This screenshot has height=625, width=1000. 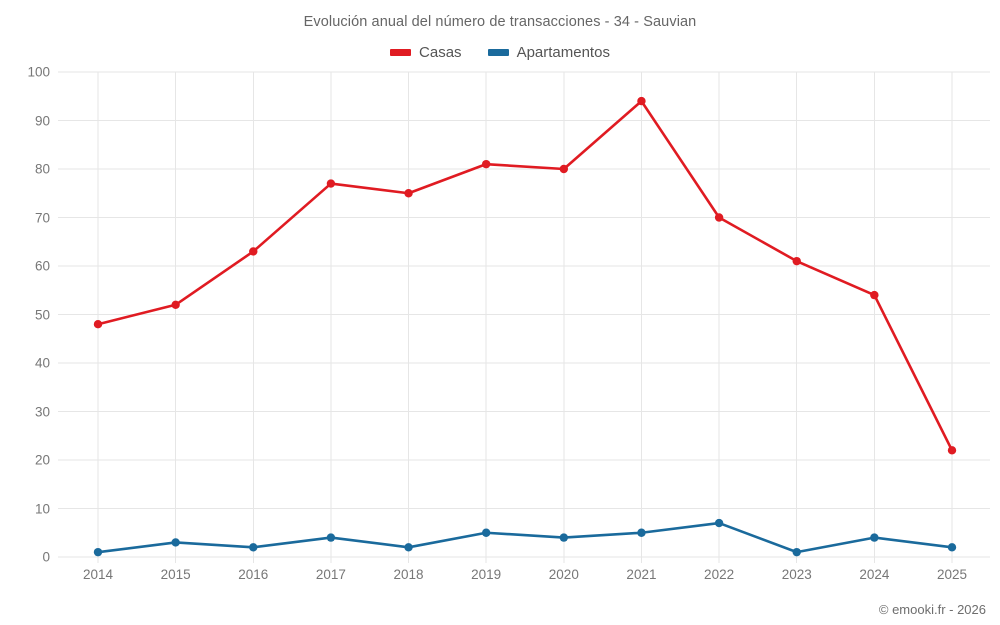 What do you see at coordinates (486, 574) in the screenshot?
I see `x-axis-tick-label: 2019` at bounding box center [486, 574].